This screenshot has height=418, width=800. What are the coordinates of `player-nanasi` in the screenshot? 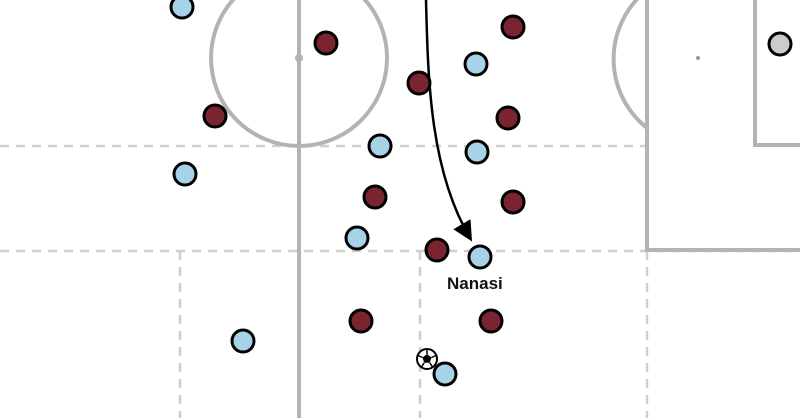 It's located at (480, 257).